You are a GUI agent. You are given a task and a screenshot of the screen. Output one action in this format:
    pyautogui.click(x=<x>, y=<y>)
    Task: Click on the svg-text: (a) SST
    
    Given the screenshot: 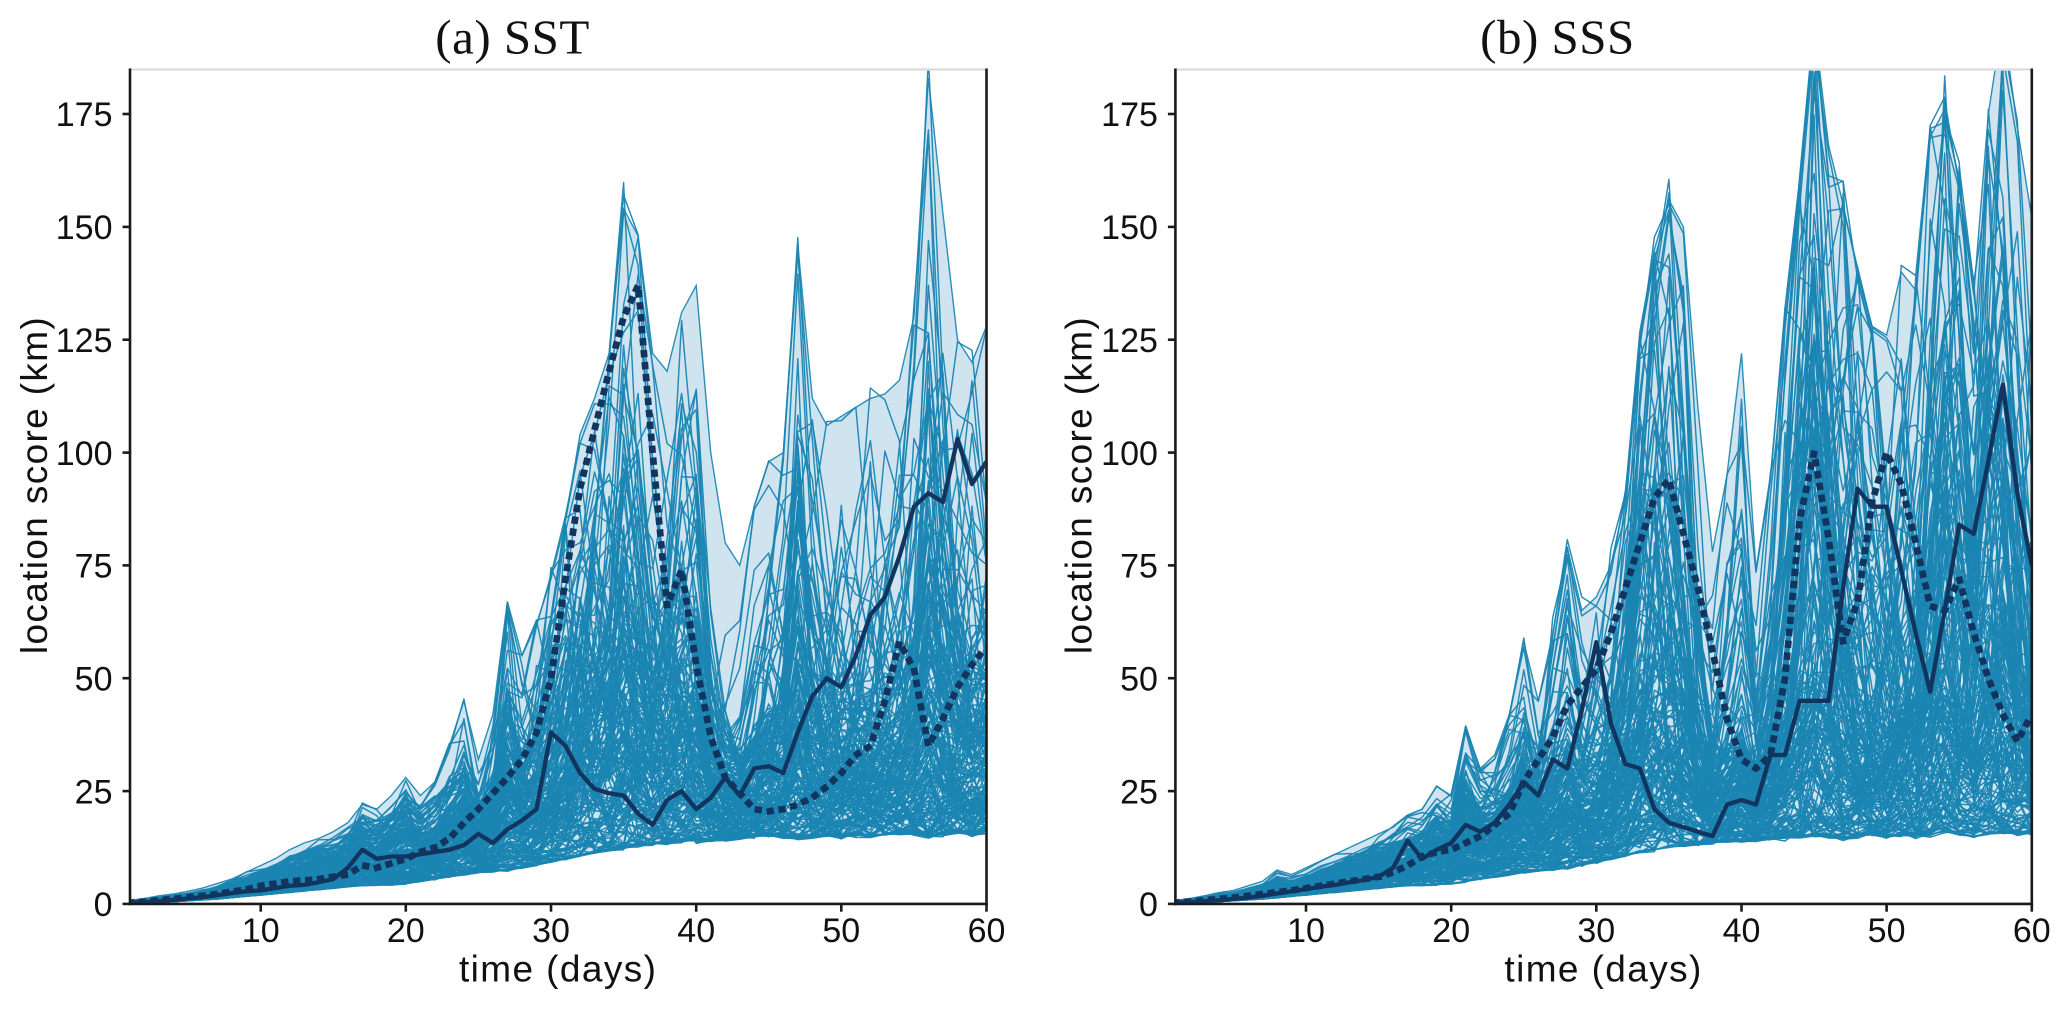 What is the action you would take?
    pyautogui.click(x=512, y=37)
    